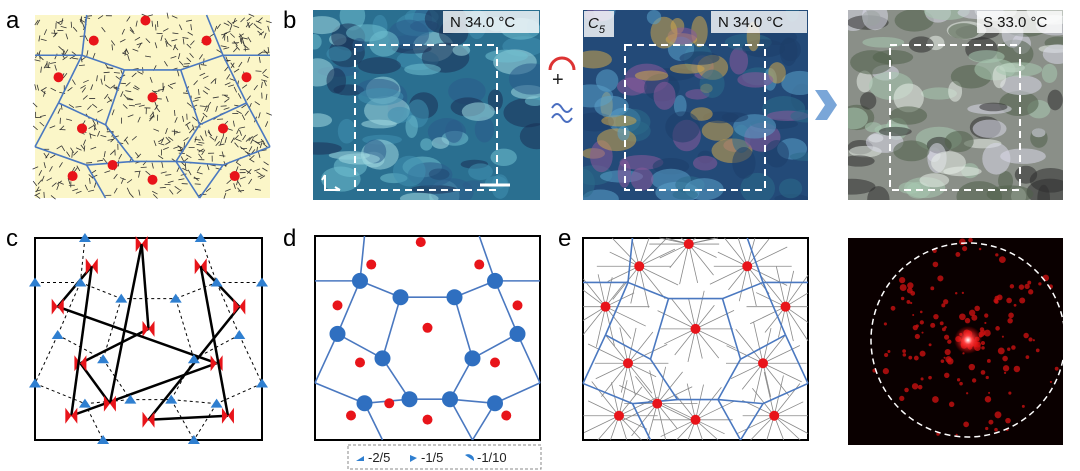 The image size is (1080, 471). What do you see at coordinates (289, 238) in the screenshot?
I see `panel-label: d` at bounding box center [289, 238].